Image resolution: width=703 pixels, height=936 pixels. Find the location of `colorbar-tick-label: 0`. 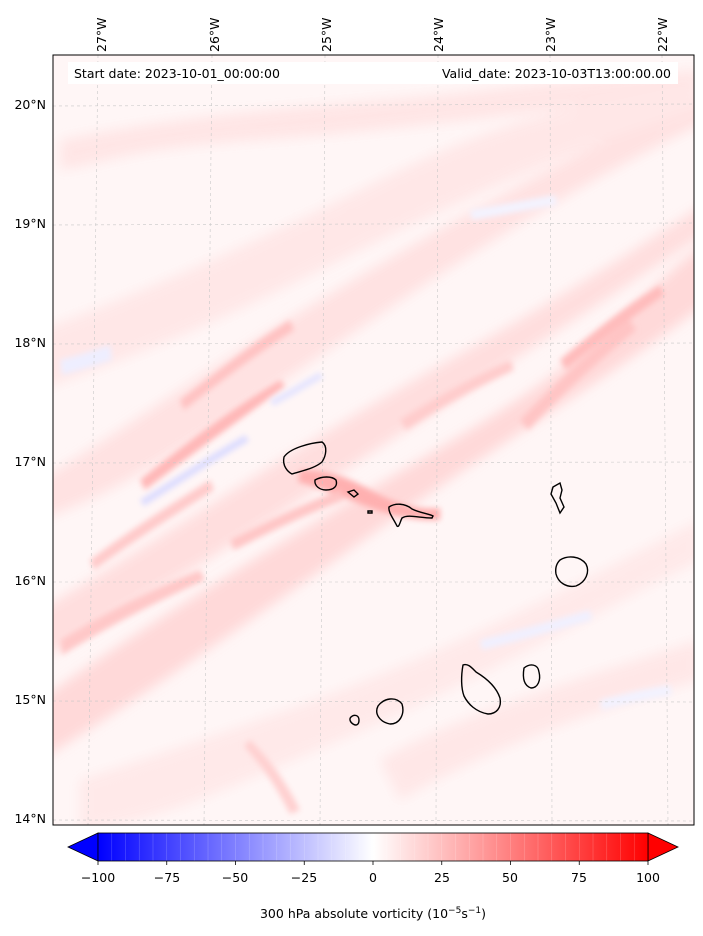

colorbar-tick-label: 0 is located at coordinates (373, 877).